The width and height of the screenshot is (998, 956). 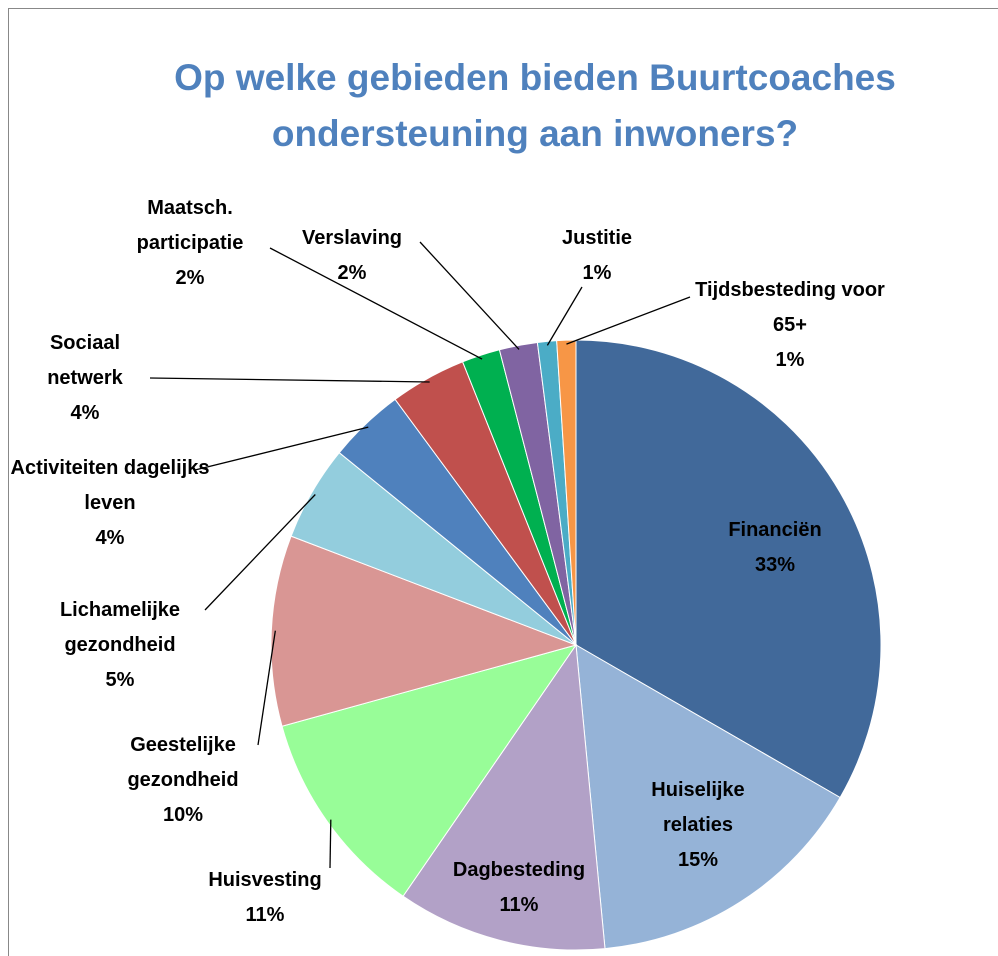 I want to click on slice-label: Sociaal netwerk 4%, so click(x=85, y=378).